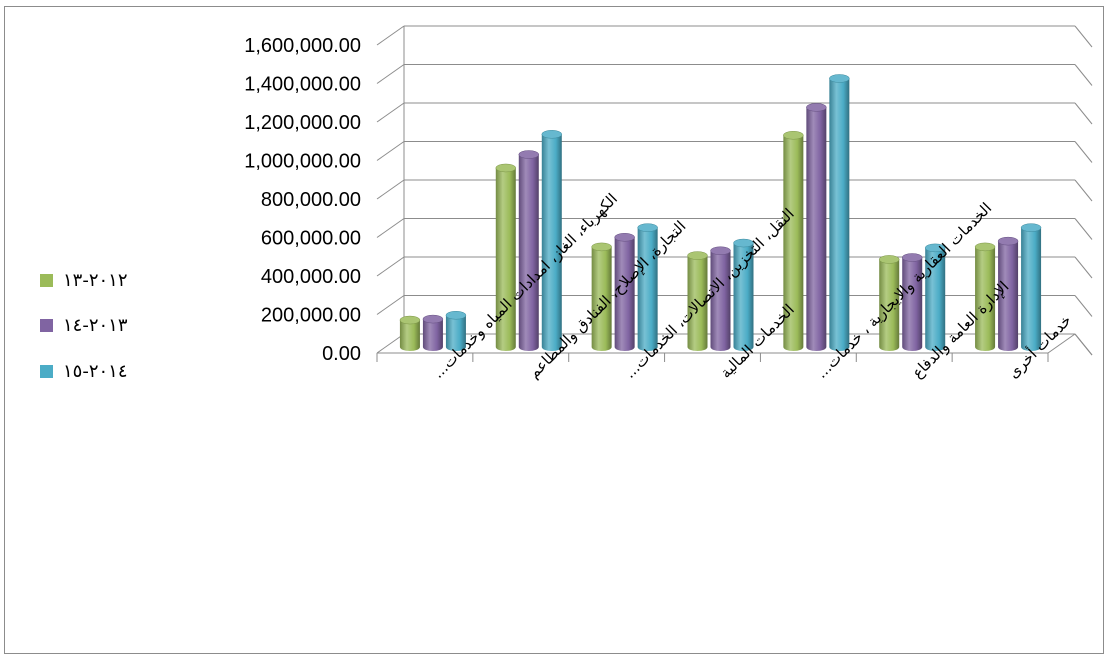  Describe the element at coordinates (311, 239) in the screenshot. I see `y-tick-label: 600,000.00` at that location.